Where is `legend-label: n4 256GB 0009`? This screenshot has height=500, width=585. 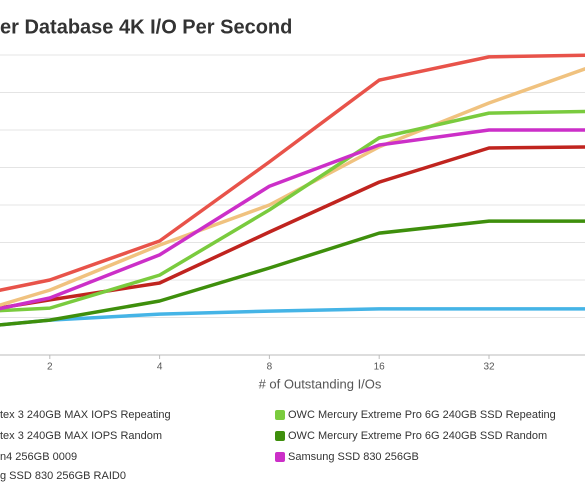 legend-label: n4 256GB 0009 is located at coordinates (38, 457).